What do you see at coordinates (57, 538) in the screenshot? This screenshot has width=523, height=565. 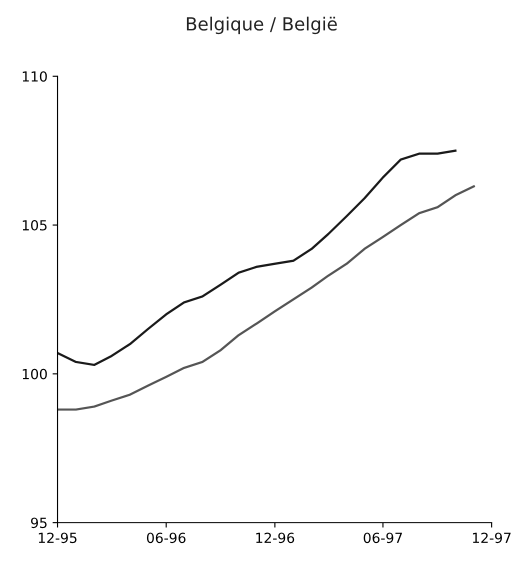 I see `x-tick-label: 12-95` at bounding box center [57, 538].